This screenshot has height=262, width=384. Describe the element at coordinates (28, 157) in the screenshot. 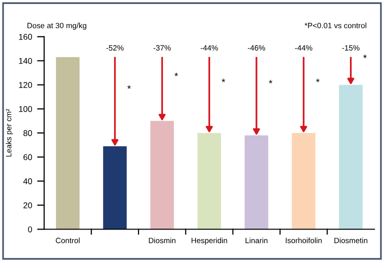

I see `y-tick-label: 60` at that location.